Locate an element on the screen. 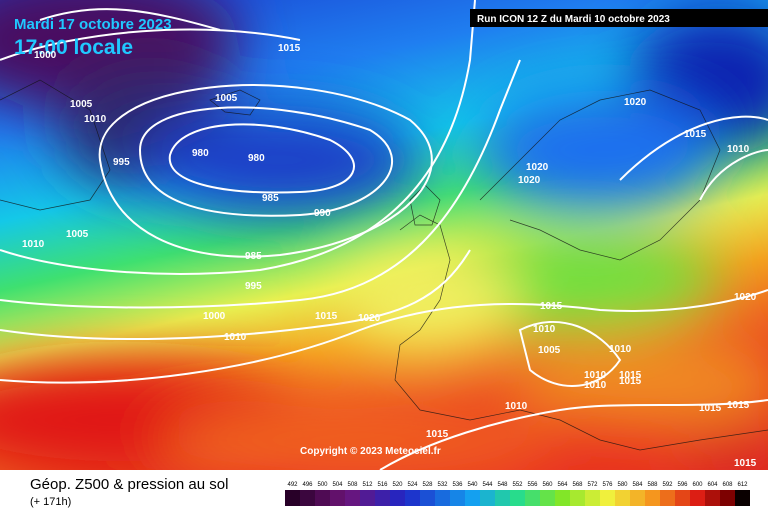 The height and width of the screenshot is (512, 768). scale-label: 512 is located at coordinates (367, 485).